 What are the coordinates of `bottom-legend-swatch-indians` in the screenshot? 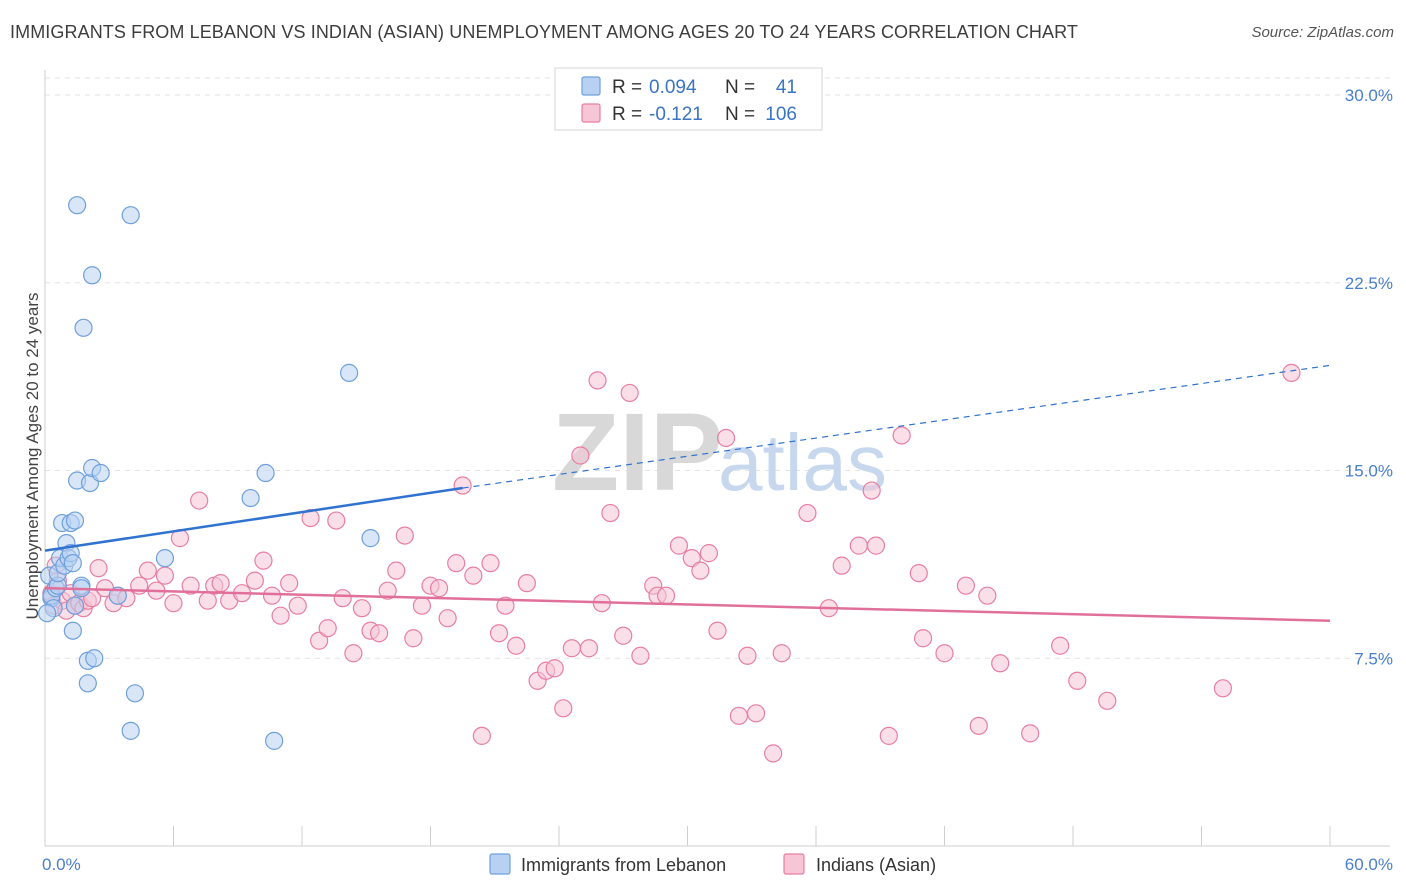 It's located at (794, 864).